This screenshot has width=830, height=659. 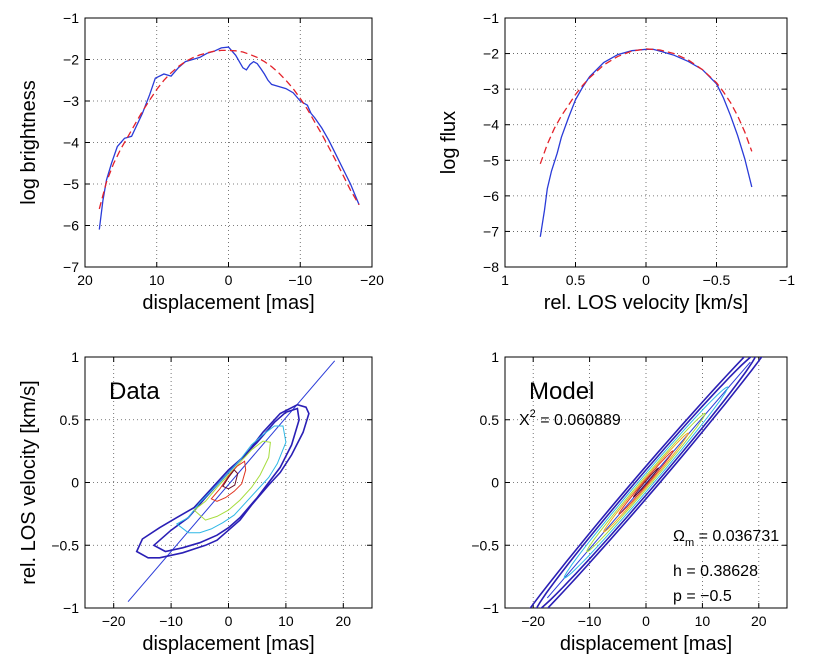 What do you see at coordinates (449, 142) in the screenshot?
I see `y-axis-label: log flux` at bounding box center [449, 142].